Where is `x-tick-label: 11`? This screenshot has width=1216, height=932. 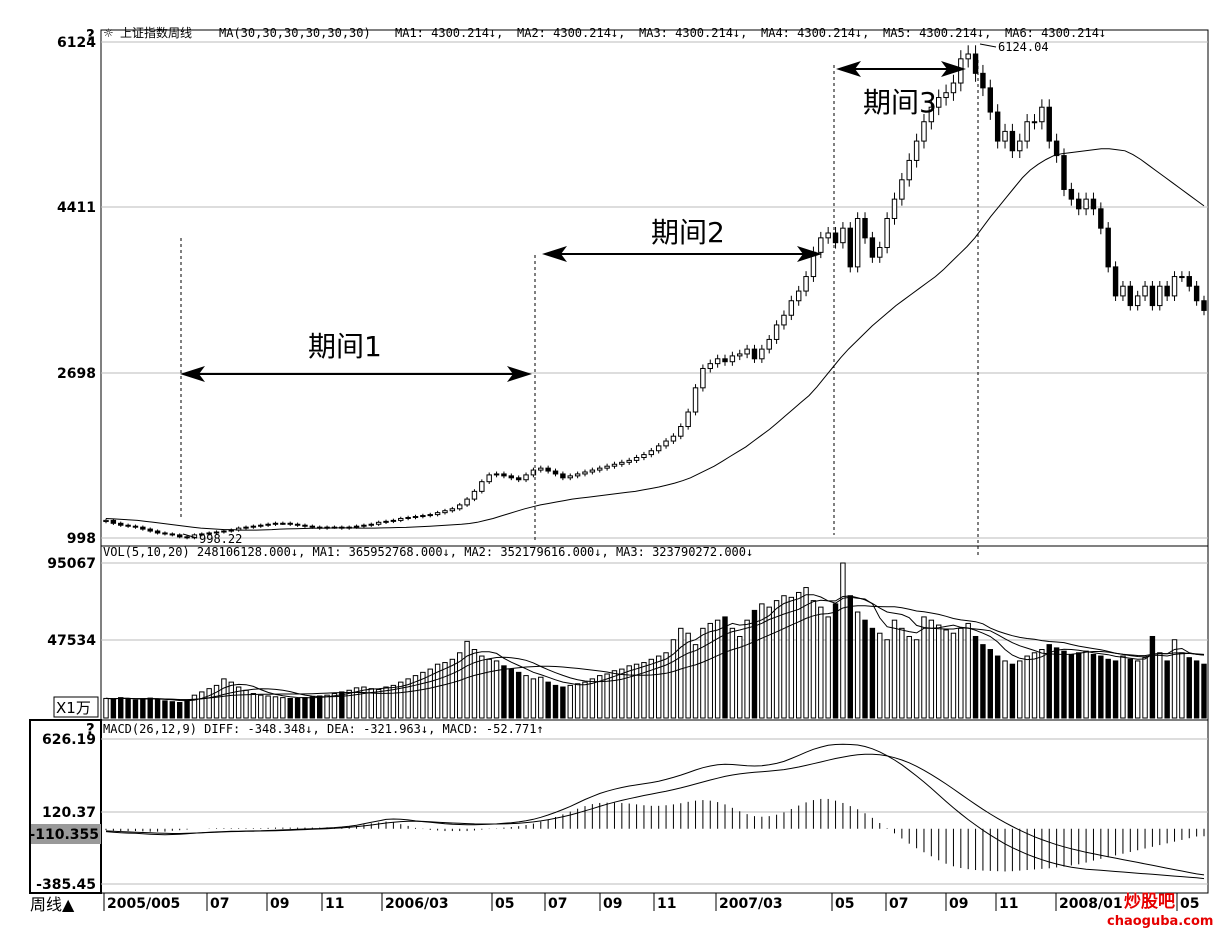 x-tick-label: 11 is located at coordinates (666, 904).